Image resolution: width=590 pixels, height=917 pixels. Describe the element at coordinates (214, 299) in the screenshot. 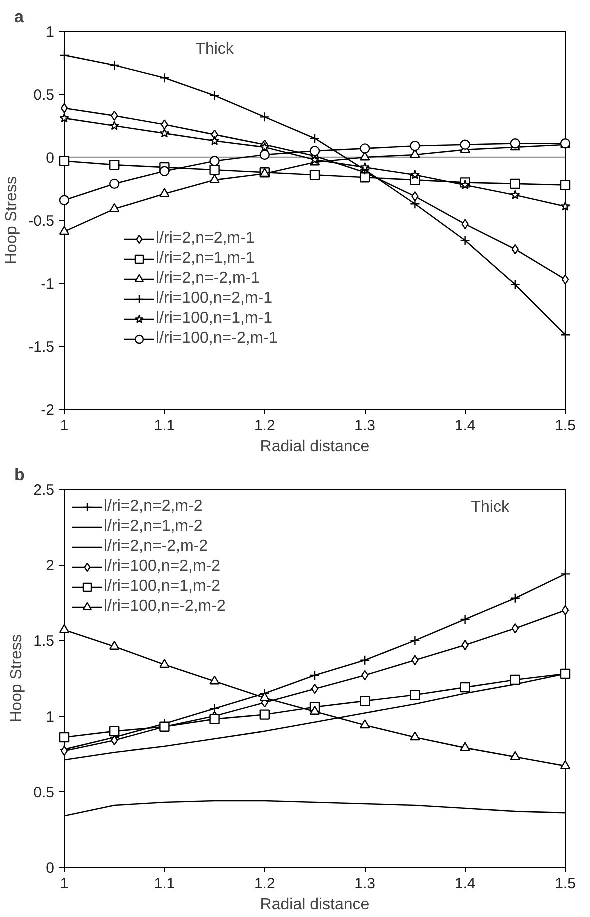

I see `legend-label: l/ri=100,n=2,m-1` at that location.